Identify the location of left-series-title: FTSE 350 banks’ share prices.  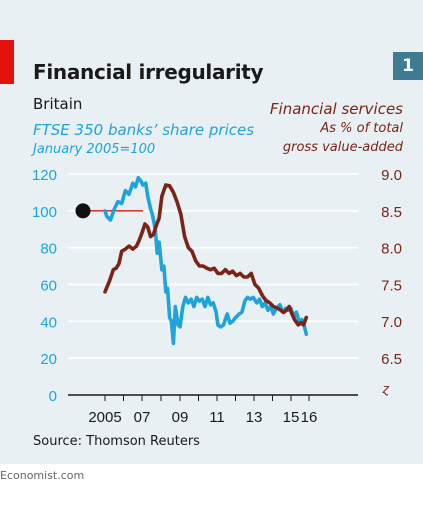
(144, 130).